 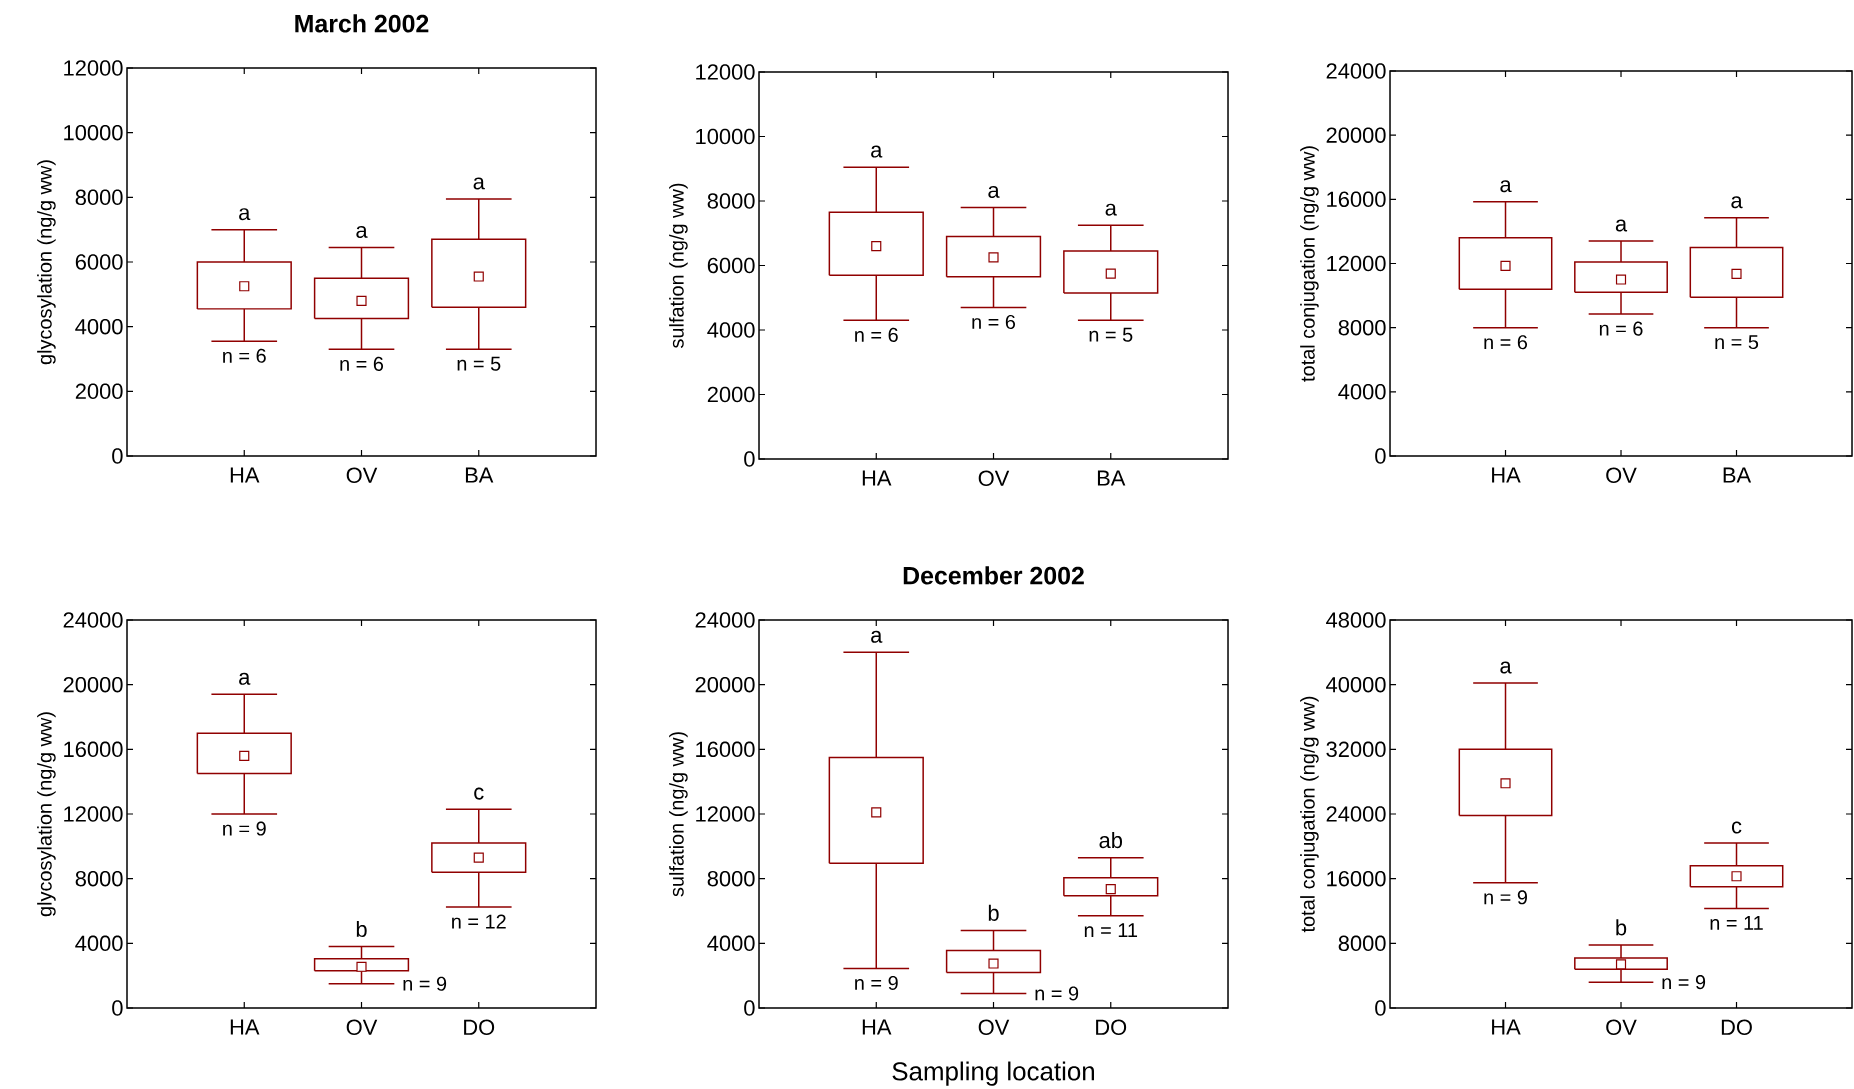 What do you see at coordinates (1111, 840) in the screenshot?
I see `annotation: ab` at bounding box center [1111, 840].